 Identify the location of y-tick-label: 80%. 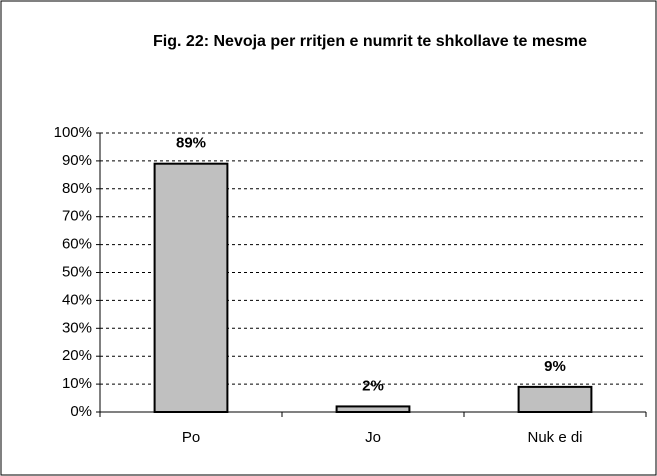
(77, 188).